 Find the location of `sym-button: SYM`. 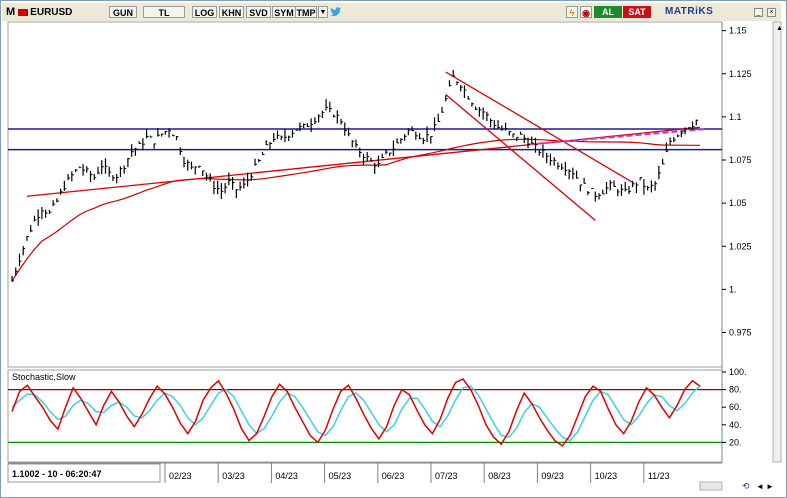

sym-button: SYM is located at coordinates (284, 12).